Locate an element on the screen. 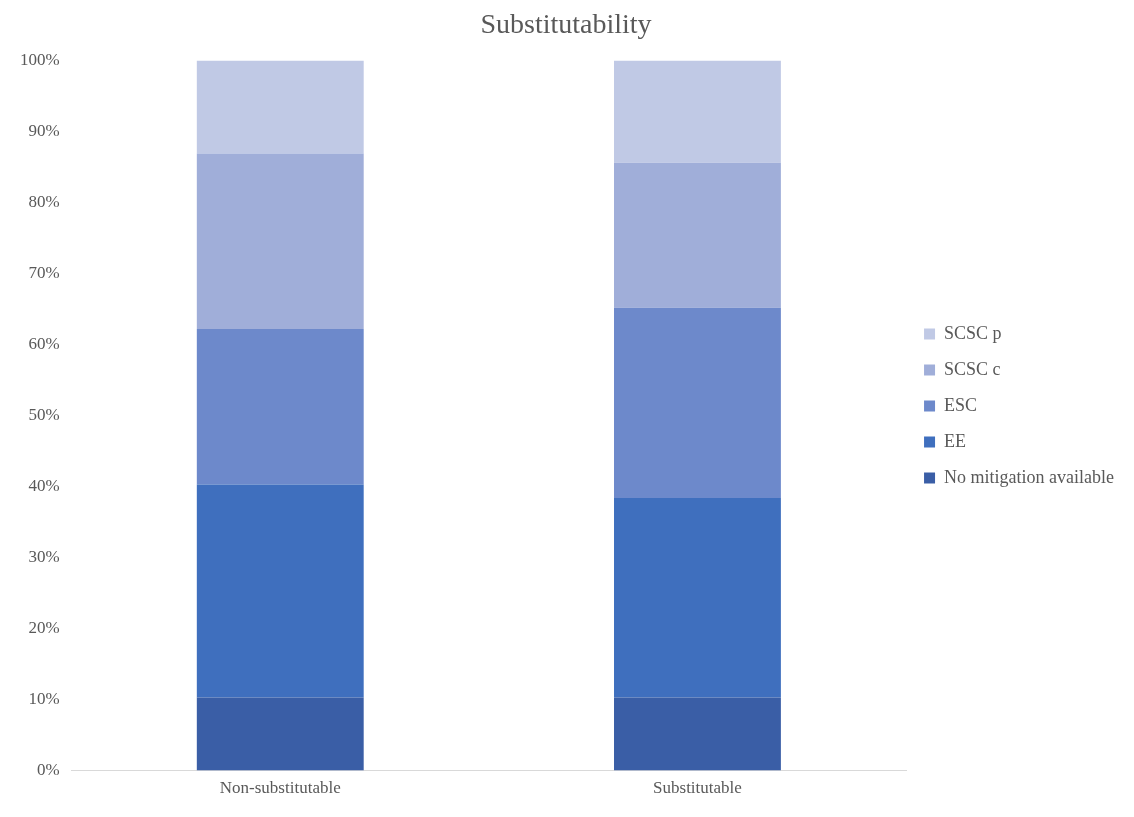 The height and width of the screenshot is (817, 1134). x-tick-label: Substitutable is located at coordinates (697, 788).